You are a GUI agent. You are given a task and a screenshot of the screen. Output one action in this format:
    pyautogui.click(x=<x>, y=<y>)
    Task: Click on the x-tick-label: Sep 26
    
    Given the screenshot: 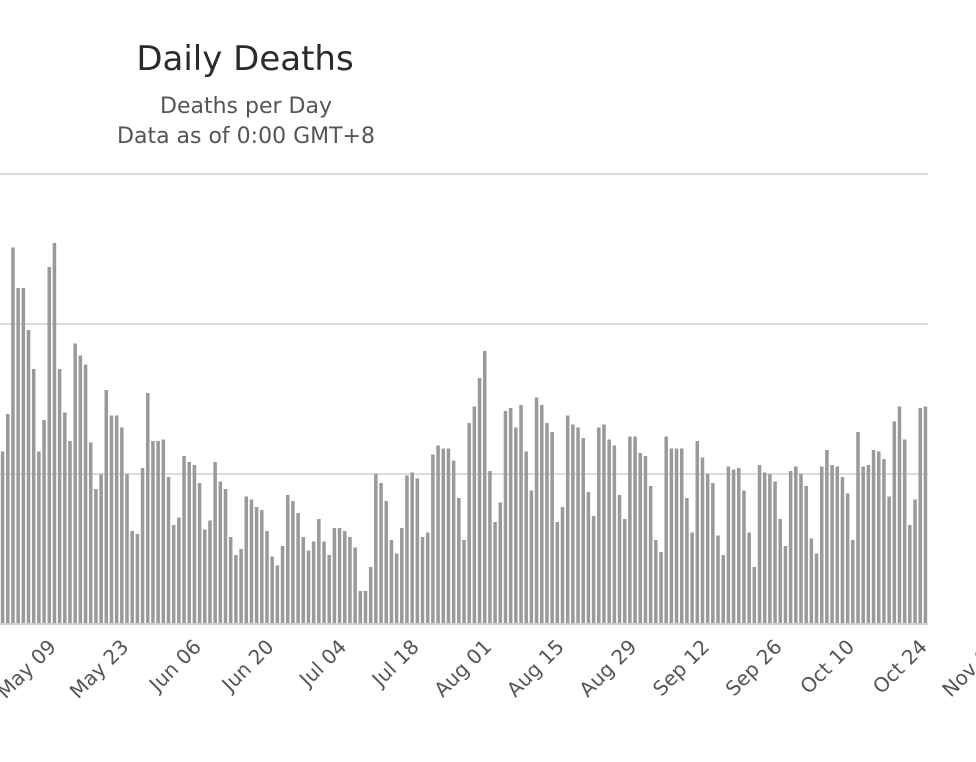 What is the action you would take?
    pyautogui.click(x=754, y=668)
    